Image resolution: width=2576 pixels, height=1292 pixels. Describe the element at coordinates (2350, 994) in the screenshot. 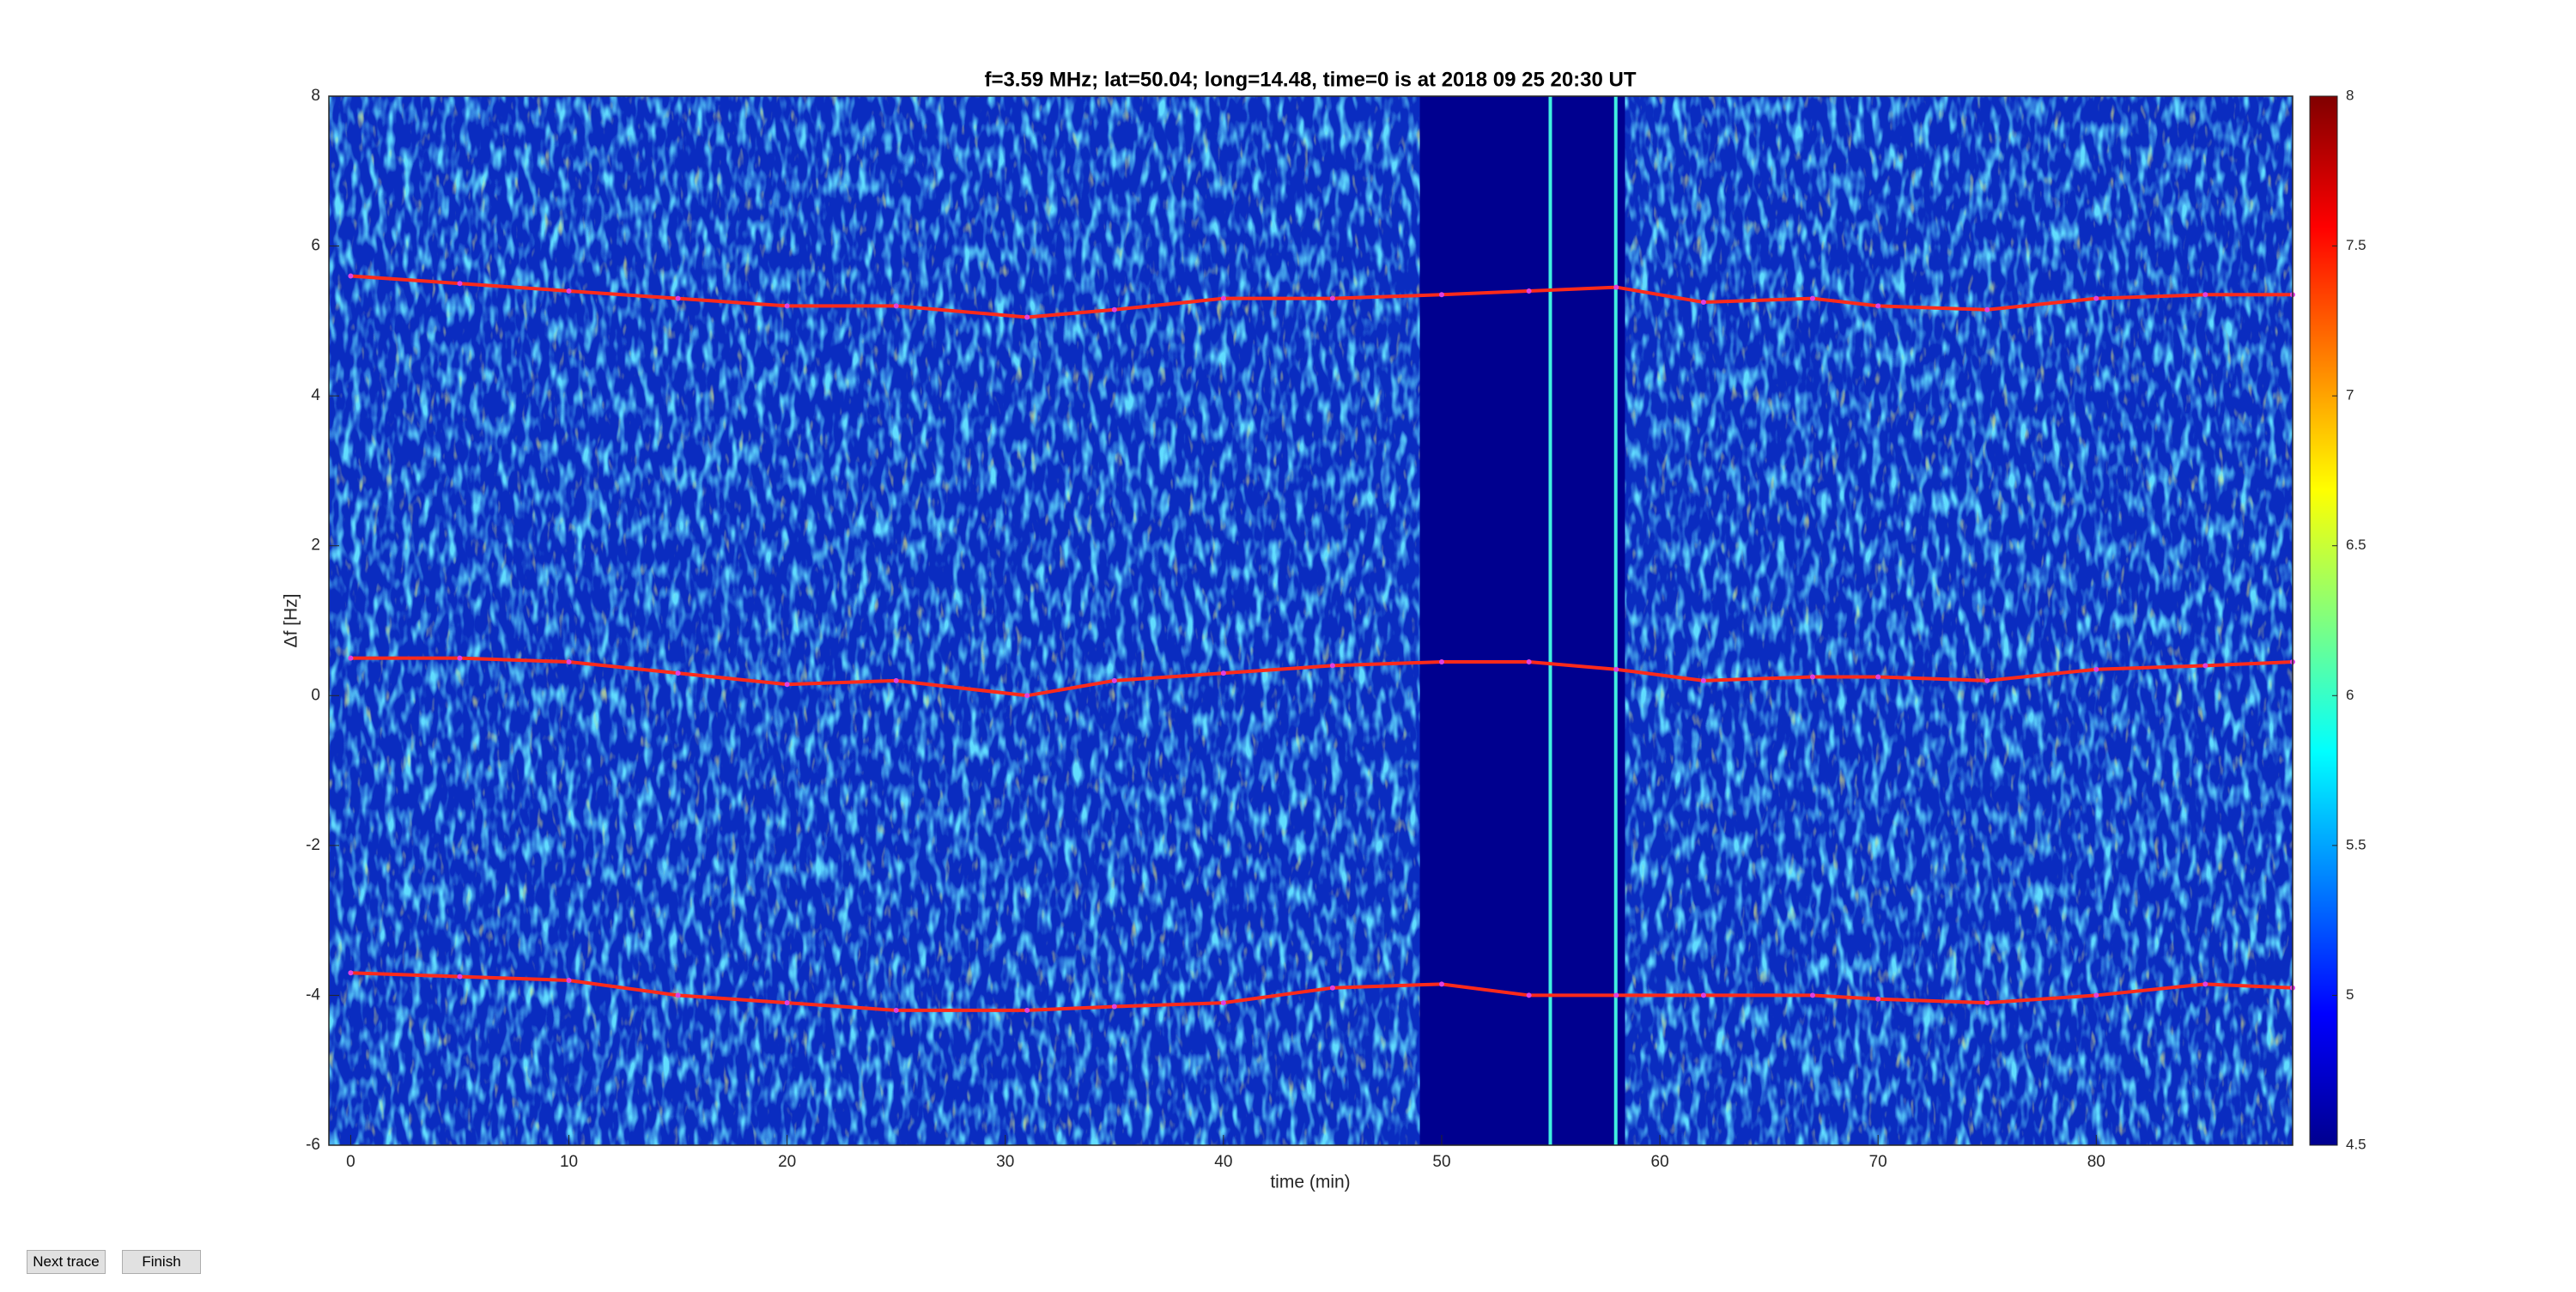

I see `colorbar-tick-label: 5` at that location.